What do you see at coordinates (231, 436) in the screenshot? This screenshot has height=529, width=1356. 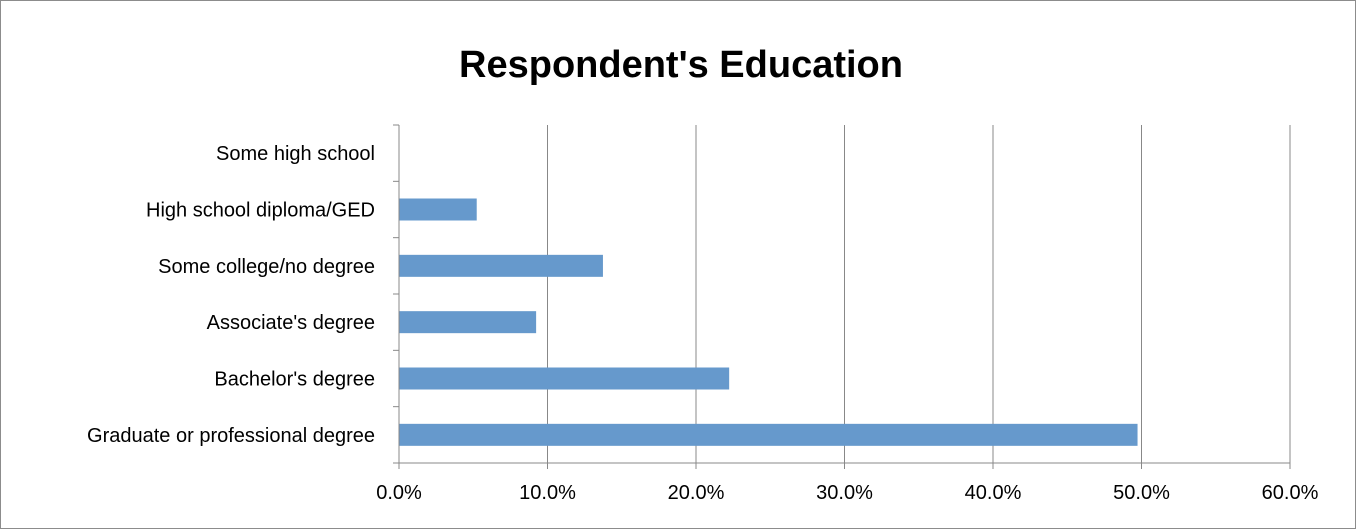 I see `category-label: Graduate or professional degree` at bounding box center [231, 436].